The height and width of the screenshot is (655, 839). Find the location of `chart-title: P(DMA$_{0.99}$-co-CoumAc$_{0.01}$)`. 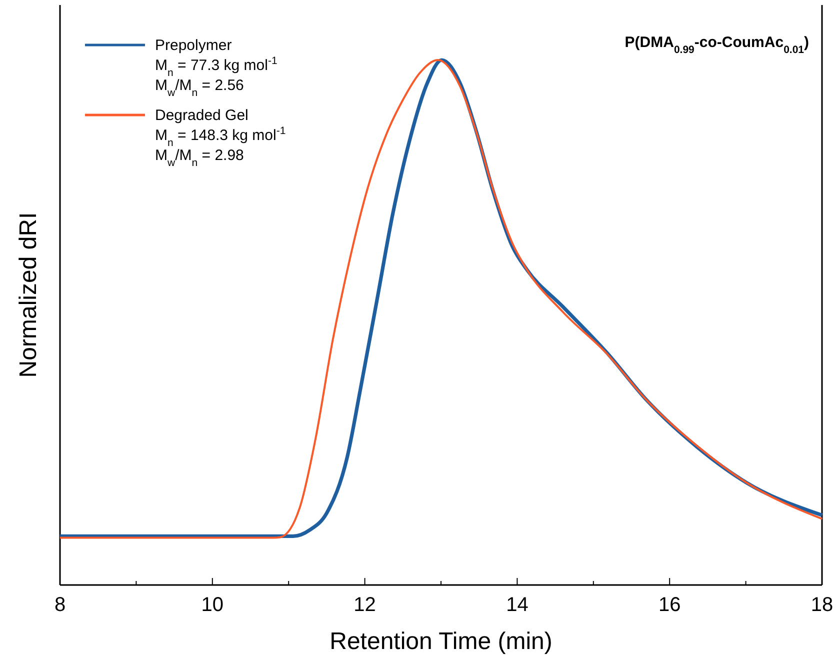

chart-title: P(DMA$_{0.99}$-co-CoumAc$_{0.01}$) is located at coordinates (716, 45).